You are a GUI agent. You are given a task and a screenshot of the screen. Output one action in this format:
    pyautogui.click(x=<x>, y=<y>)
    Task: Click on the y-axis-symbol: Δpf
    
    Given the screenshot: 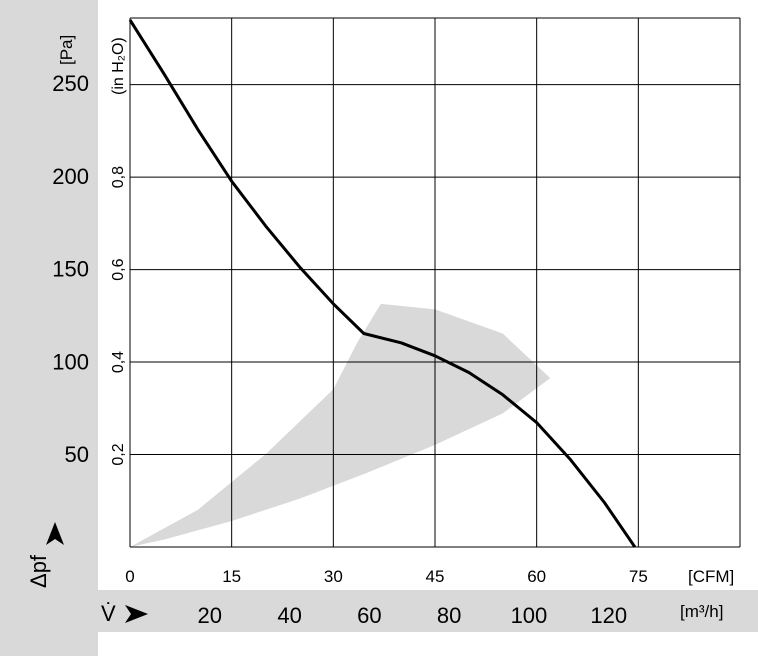 What is the action you would take?
    pyautogui.click(x=38, y=571)
    